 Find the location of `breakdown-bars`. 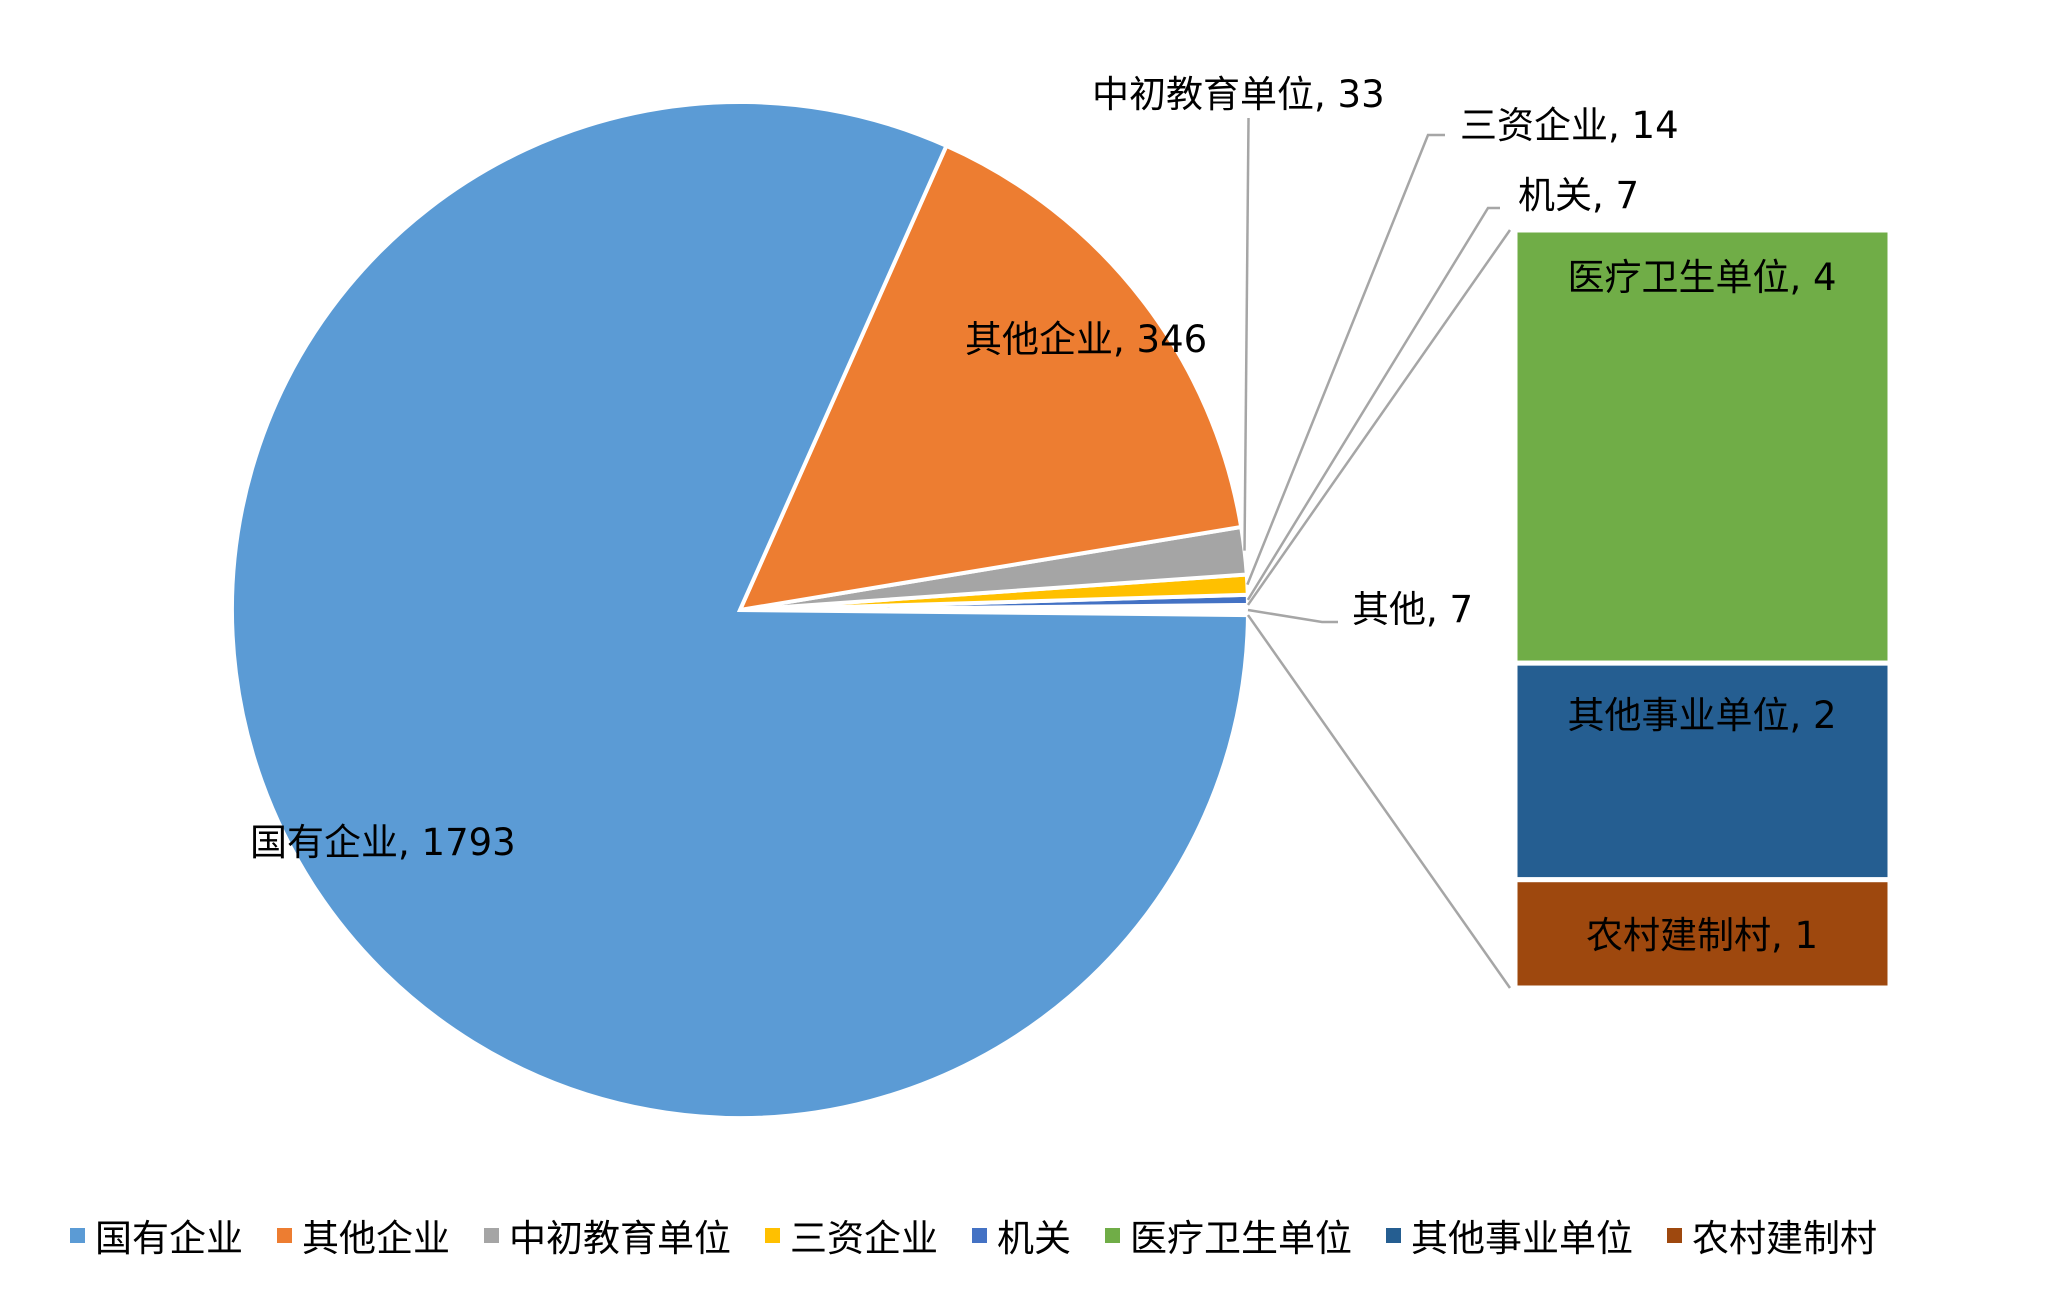

breakdown-bars is located at coordinates (1702, 609).